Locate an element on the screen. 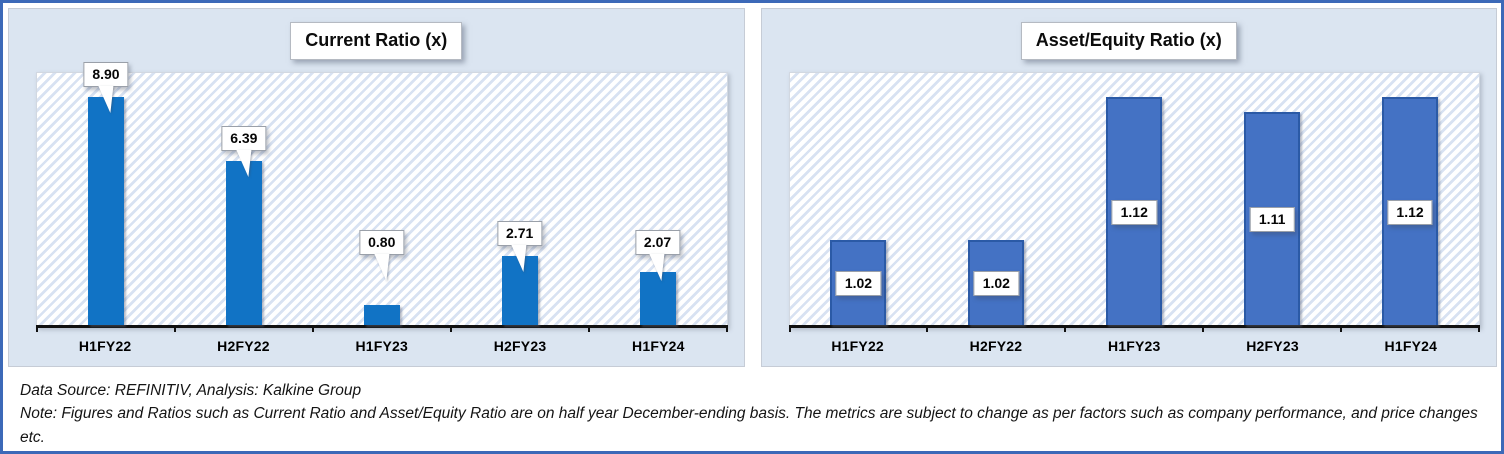 This screenshot has height=454, width=1504. x-axis-labels-current-ratio: H1FY22 H2FY22 H1FY23 H2FY23 H1FY24 is located at coordinates (382, 346).